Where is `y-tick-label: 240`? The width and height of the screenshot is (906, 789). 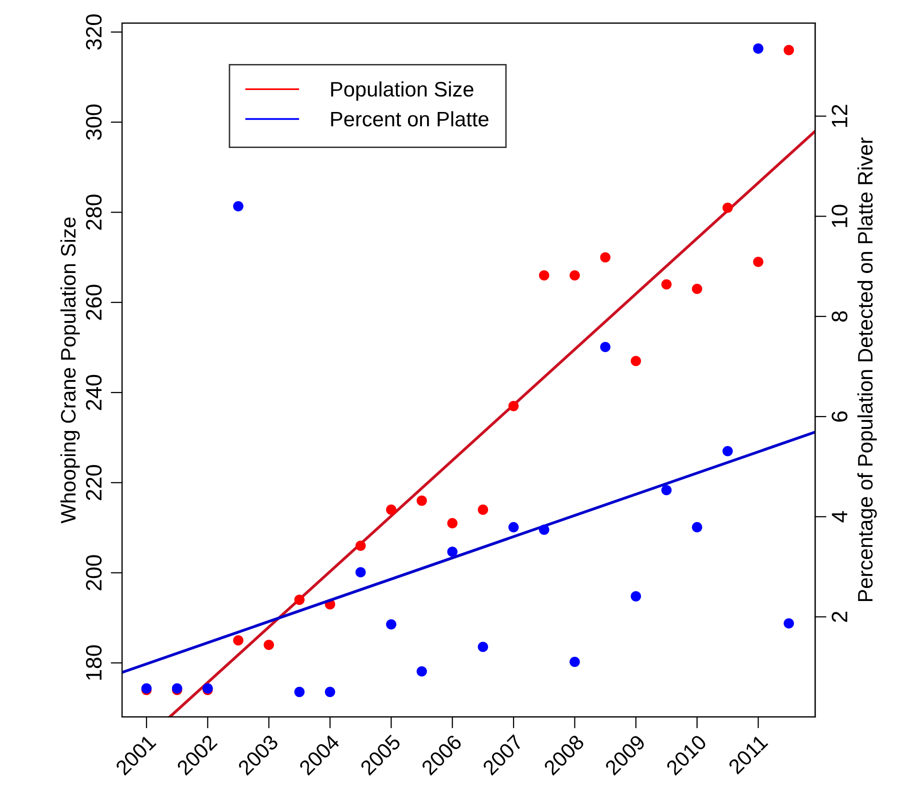 y-tick-label: 240 is located at coordinates (94, 392).